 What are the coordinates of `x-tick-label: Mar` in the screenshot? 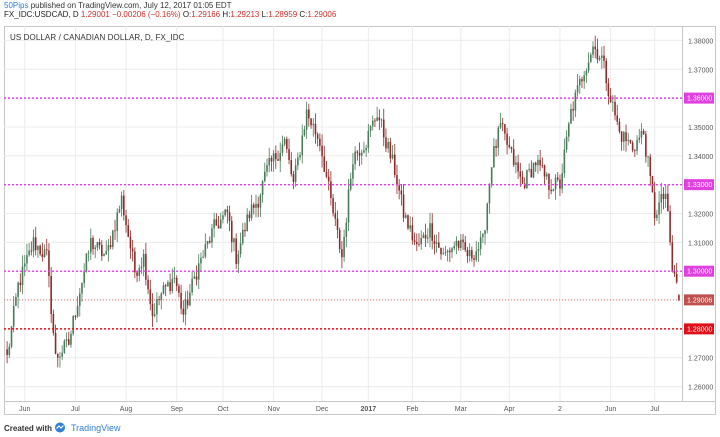 It's located at (461, 409).